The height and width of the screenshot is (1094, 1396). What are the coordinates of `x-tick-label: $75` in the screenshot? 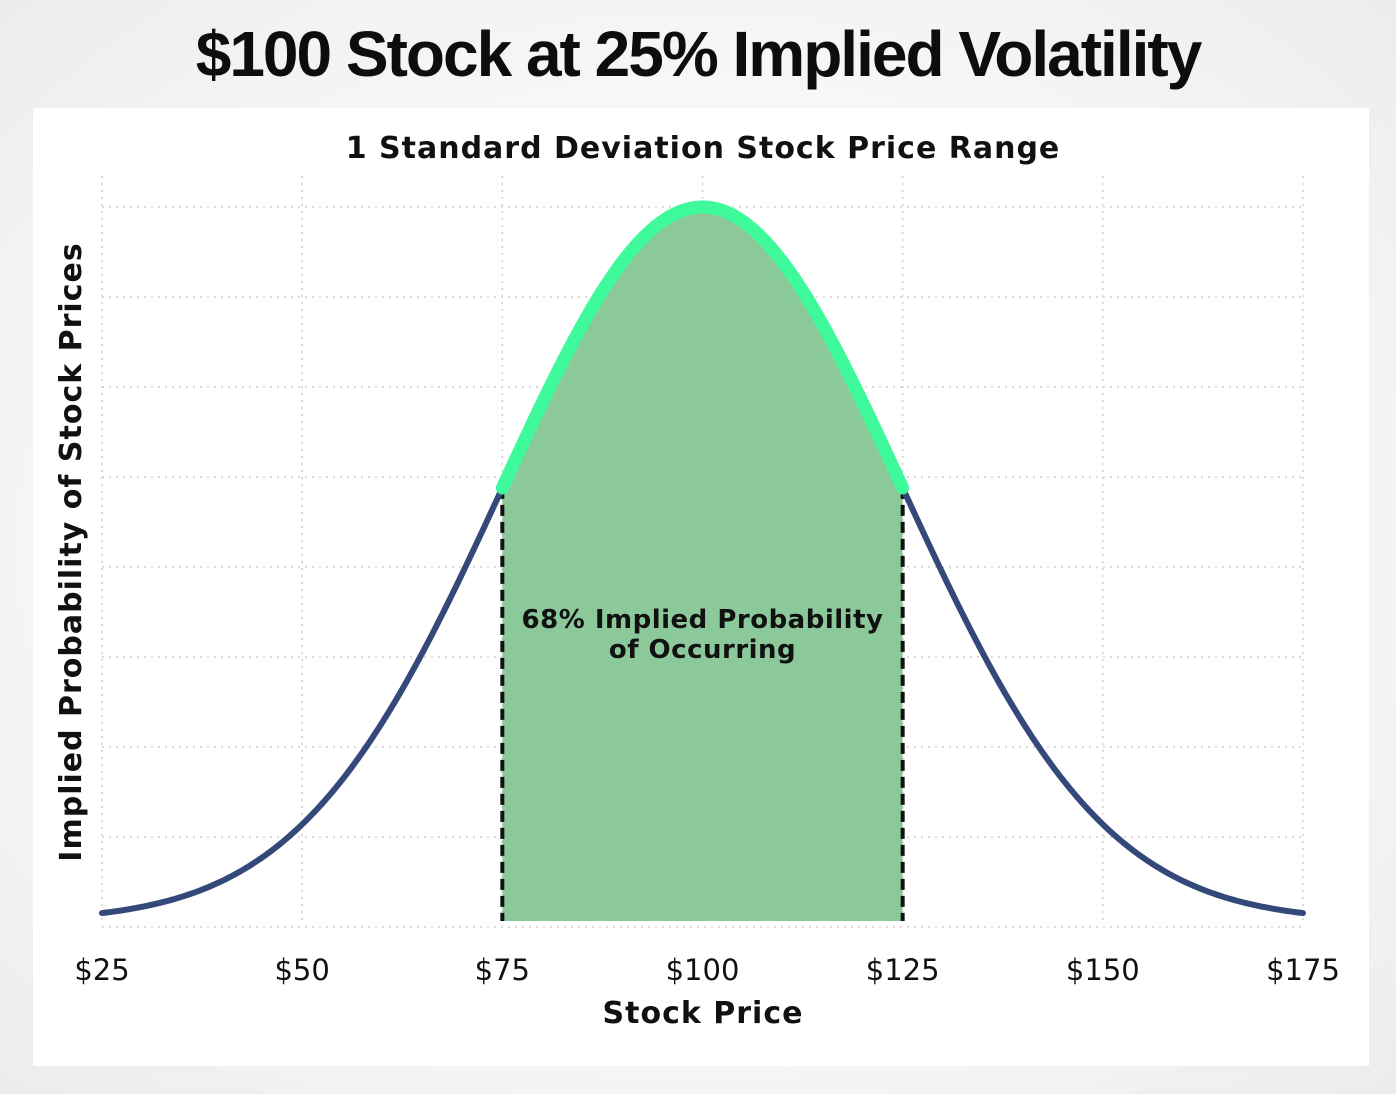 It's located at (502, 970).